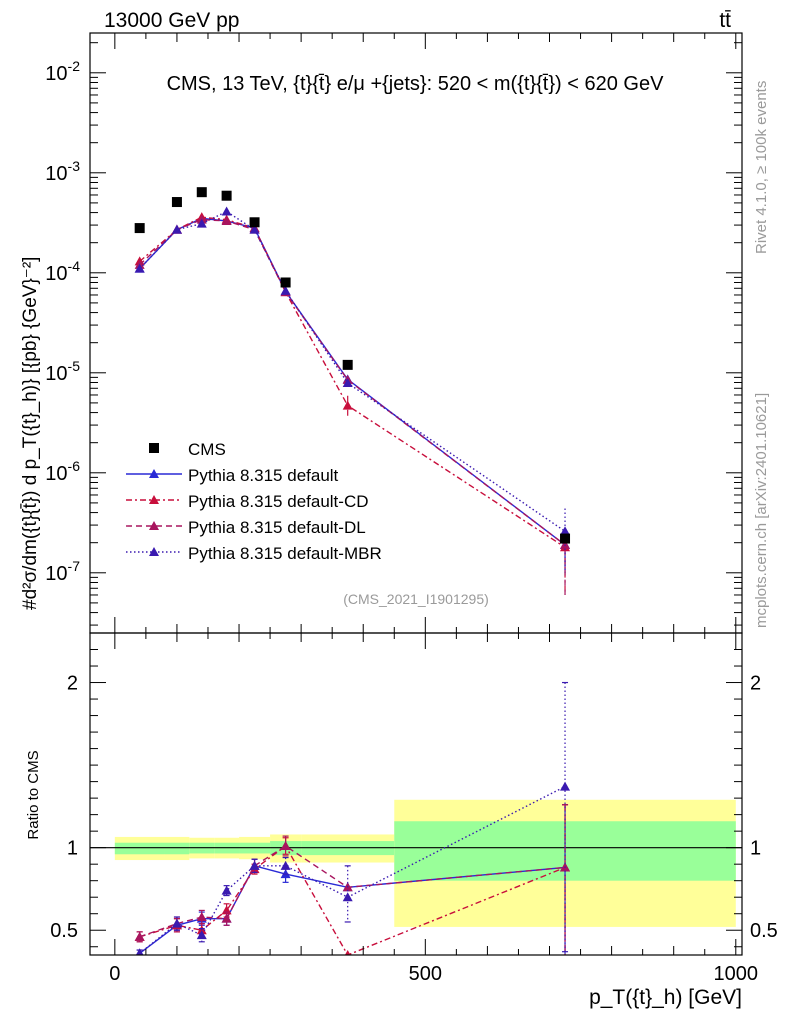 Image resolution: width=786 pixels, height=1024 pixels. I want to click on rivet-version-label: Rivet 4.1.0, ≥ 100k events, so click(761, 167).